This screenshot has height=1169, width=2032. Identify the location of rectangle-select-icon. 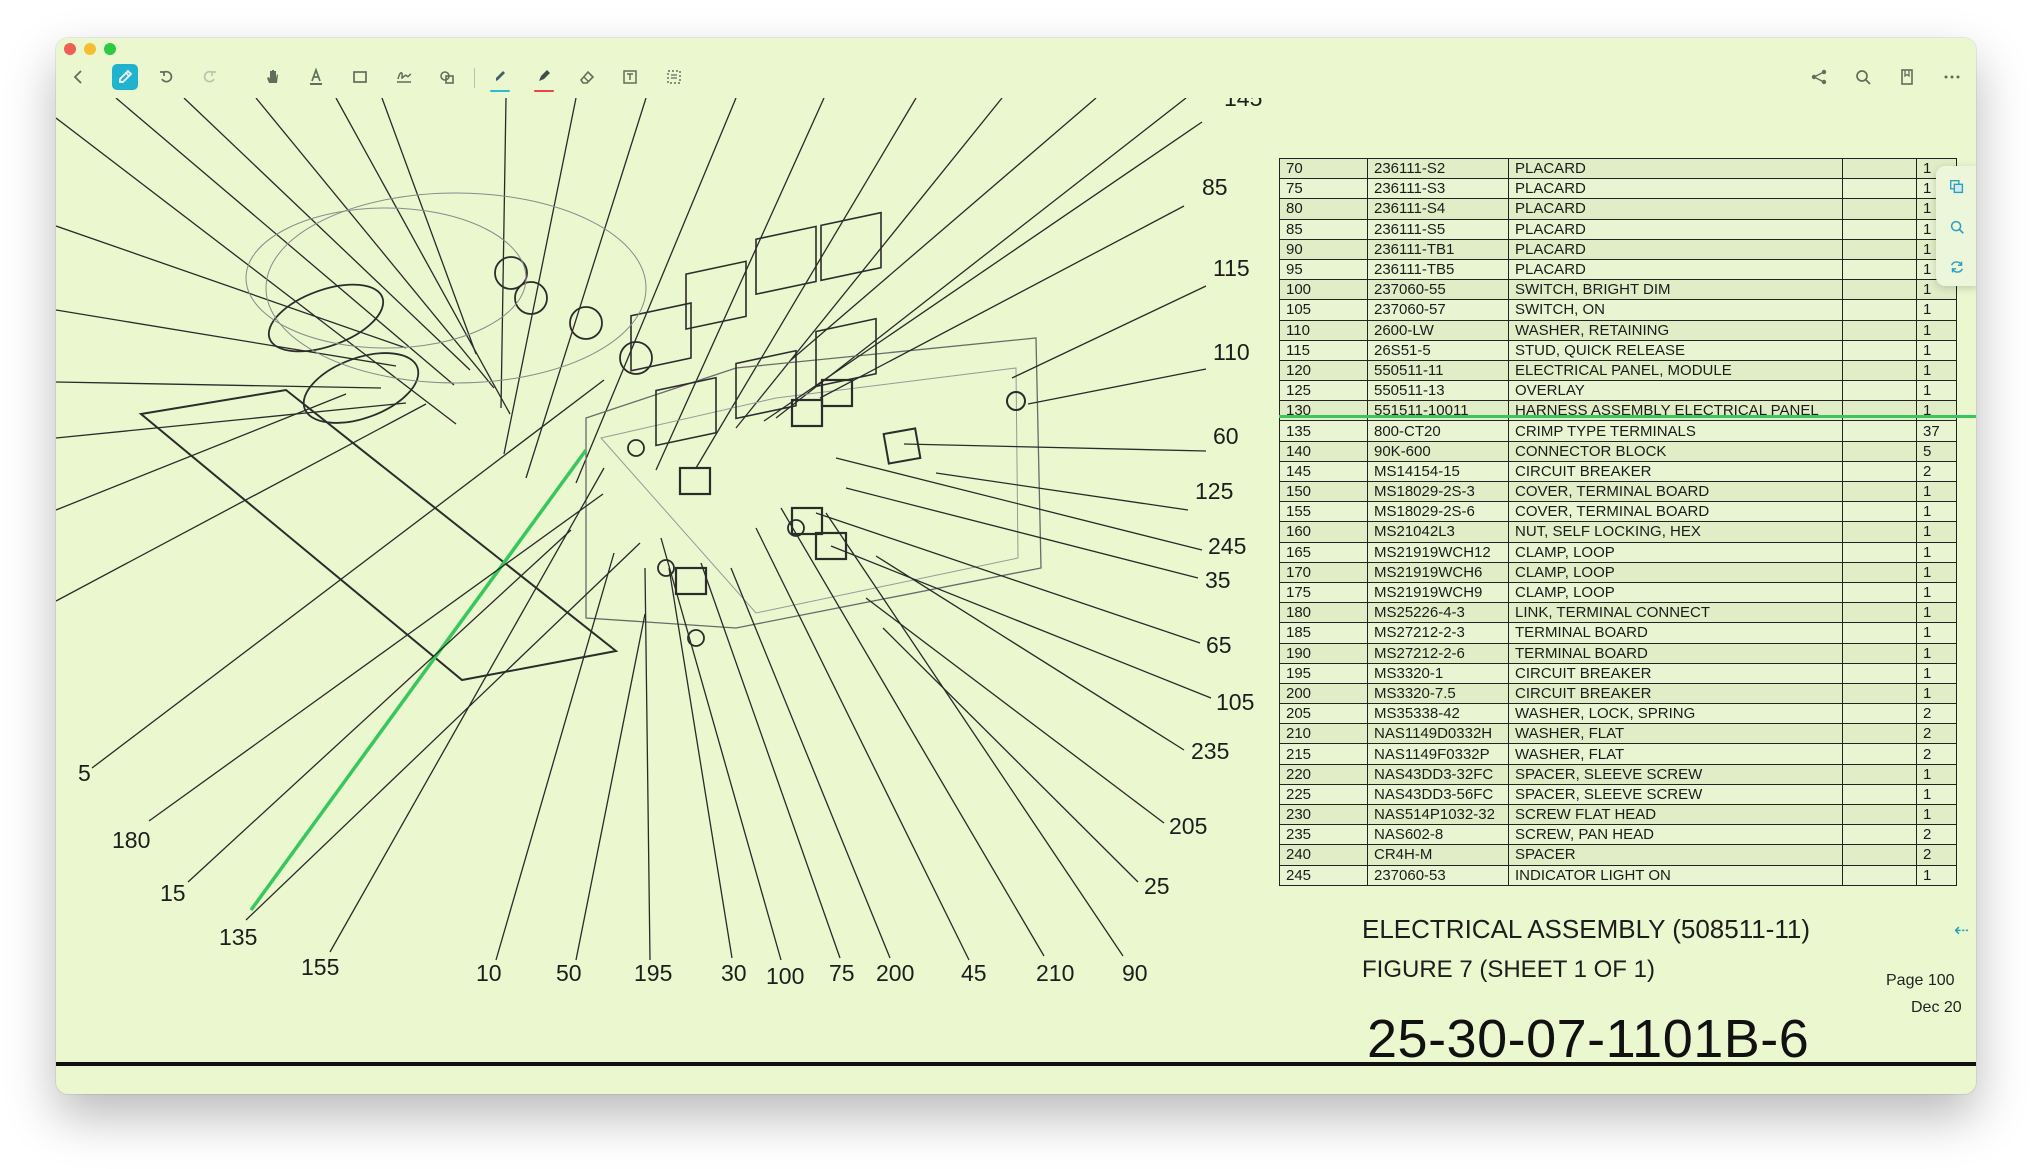
(360, 77).